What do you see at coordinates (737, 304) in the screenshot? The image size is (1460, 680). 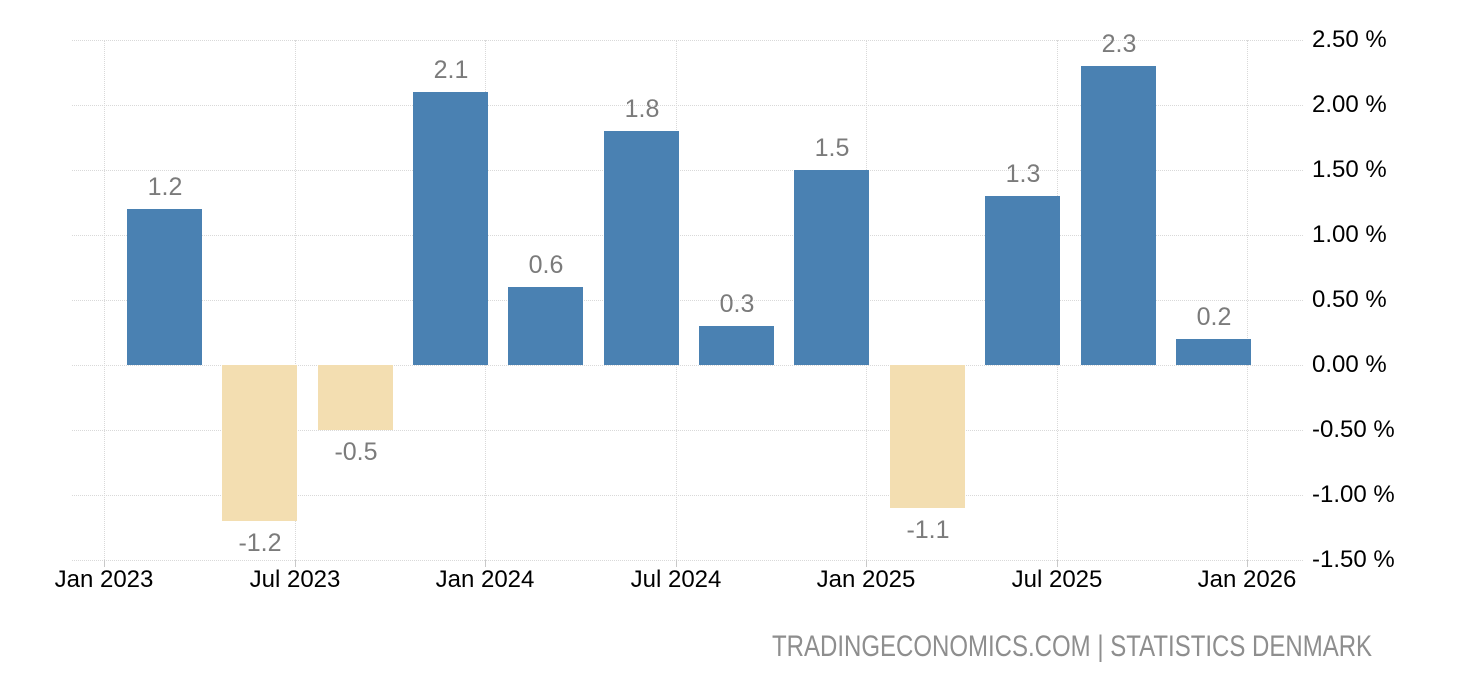 I see `bar-value-label: 0.3` at bounding box center [737, 304].